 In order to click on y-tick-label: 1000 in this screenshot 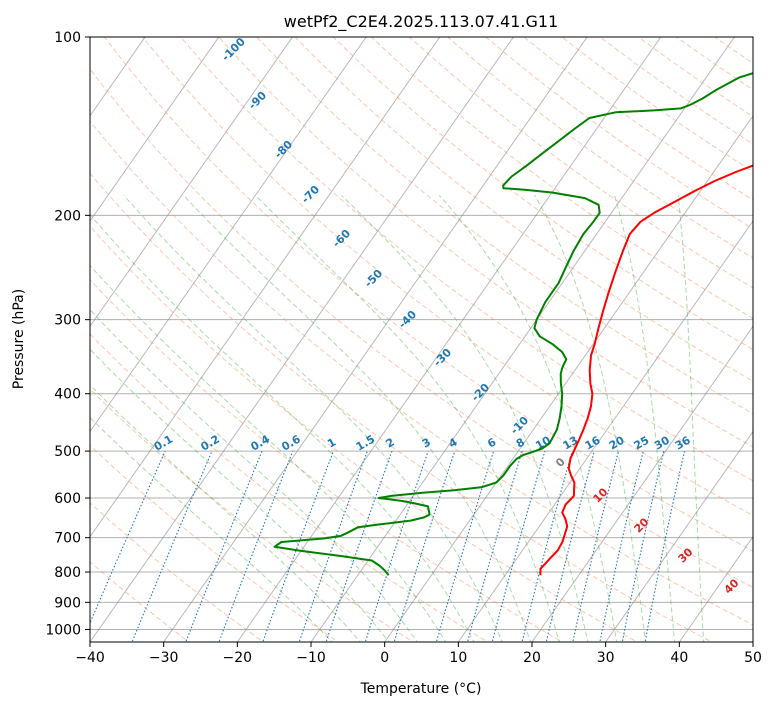, I will do `click(63, 630)`.